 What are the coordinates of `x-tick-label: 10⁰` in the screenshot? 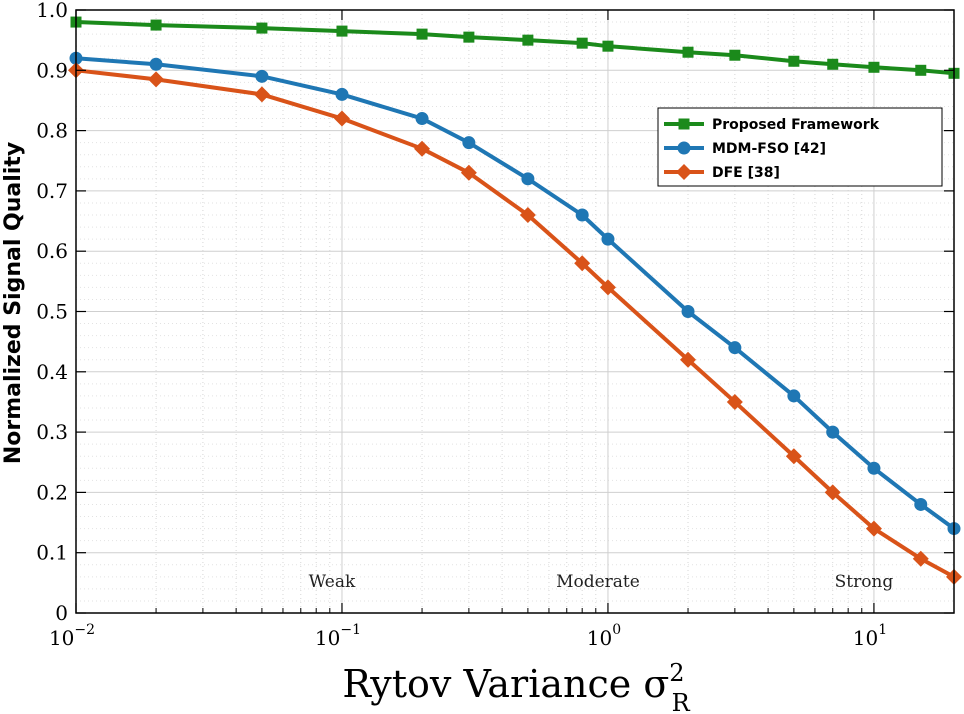 It's located at (604, 636).